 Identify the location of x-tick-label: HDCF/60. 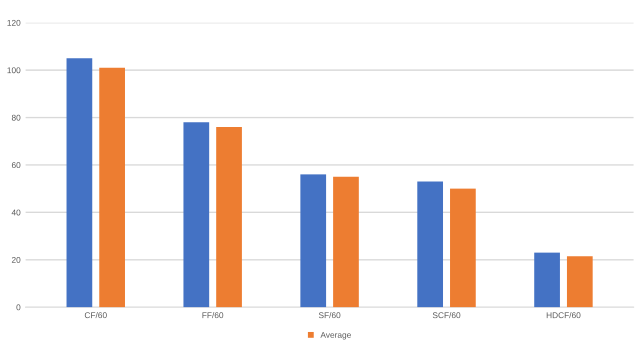
(563, 315).